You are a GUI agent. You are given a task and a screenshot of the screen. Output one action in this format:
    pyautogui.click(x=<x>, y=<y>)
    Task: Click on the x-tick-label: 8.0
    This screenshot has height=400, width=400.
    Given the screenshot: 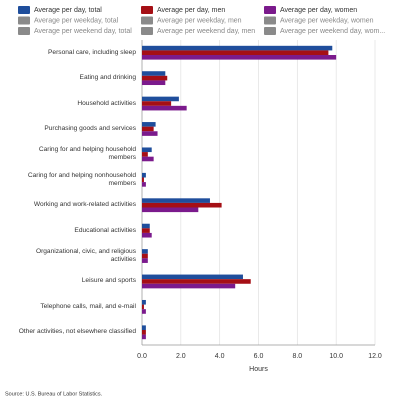 What is the action you would take?
    pyautogui.click(x=297, y=356)
    